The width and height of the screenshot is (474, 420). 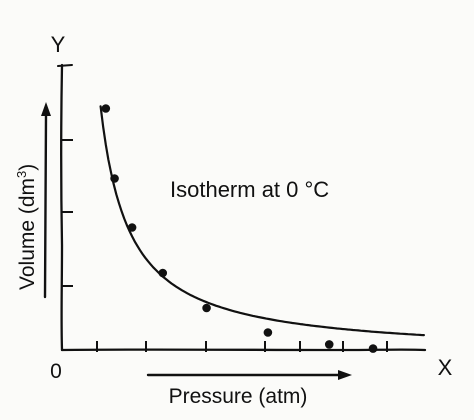 What do you see at coordinates (65, 65) in the screenshot?
I see `y-axis-top-cap` at bounding box center [65, 65].